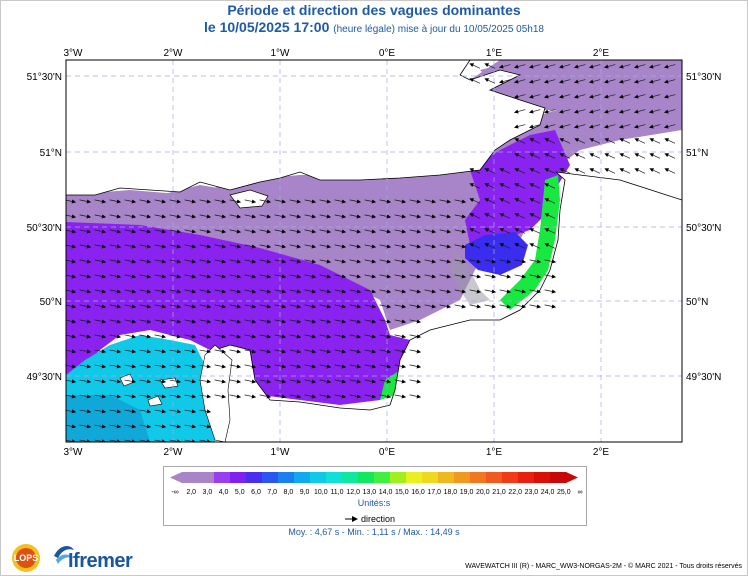  I want to click on lon-label-bottom-2: 1°W, so click(281, 452).